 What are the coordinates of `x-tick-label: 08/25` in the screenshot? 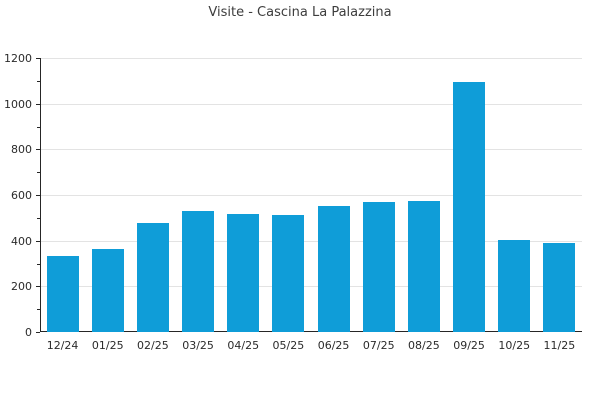 It's located at (424, 345).